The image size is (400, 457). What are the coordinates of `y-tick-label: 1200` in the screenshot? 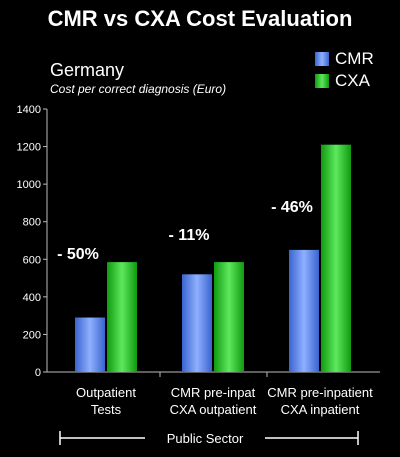 It's located at (29, 148).